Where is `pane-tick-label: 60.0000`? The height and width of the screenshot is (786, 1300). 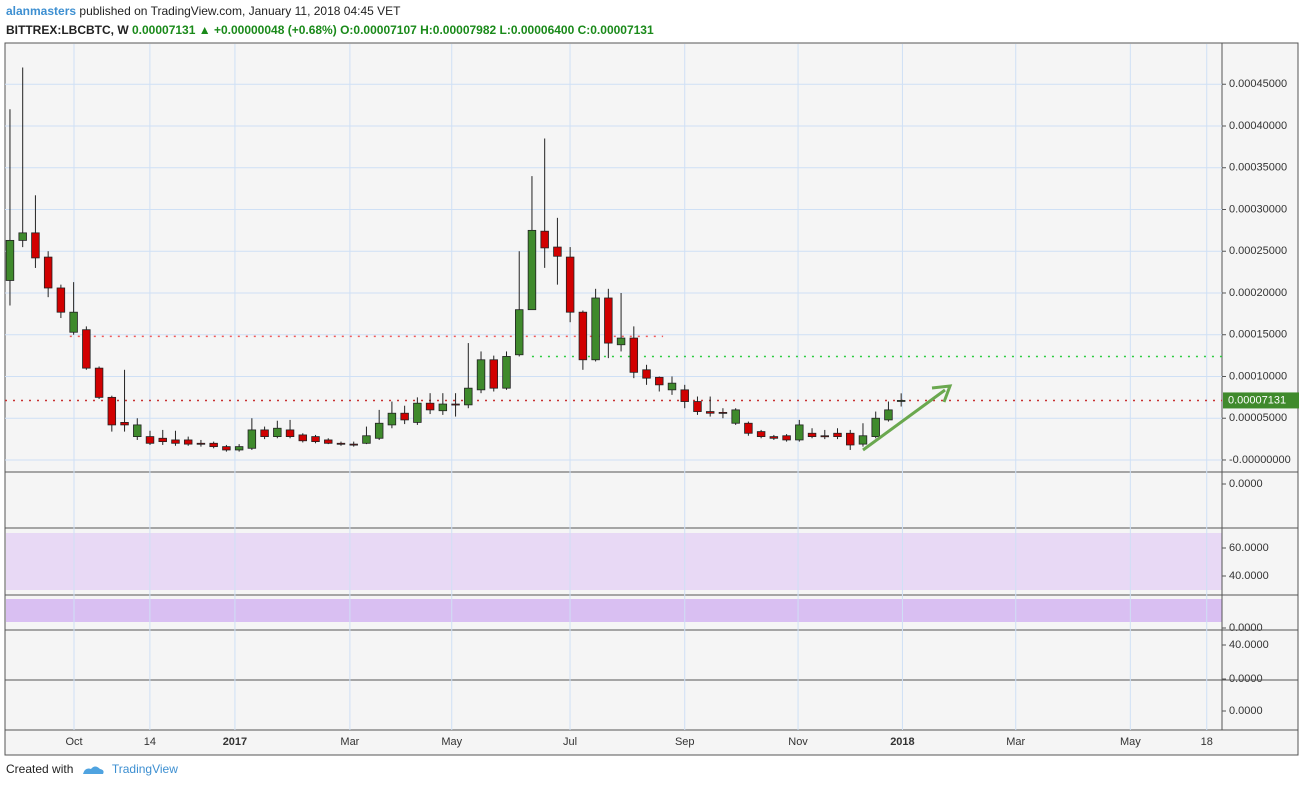
pane-tick-label: 60.0000 is located at coordinates (1249, 548).